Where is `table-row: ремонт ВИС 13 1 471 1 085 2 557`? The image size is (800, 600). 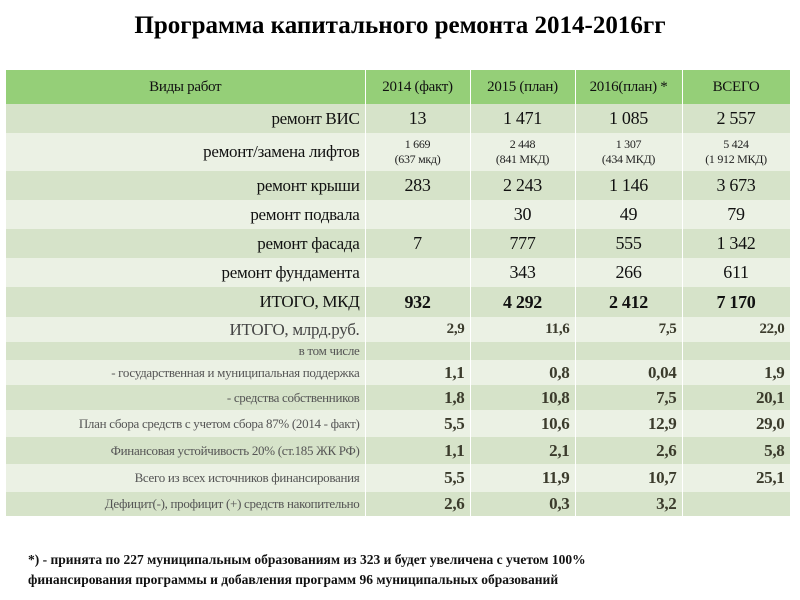
table-row: ремонт ВИС 13 1 471 1 085 2 557 is located at coordinates (398, 118).